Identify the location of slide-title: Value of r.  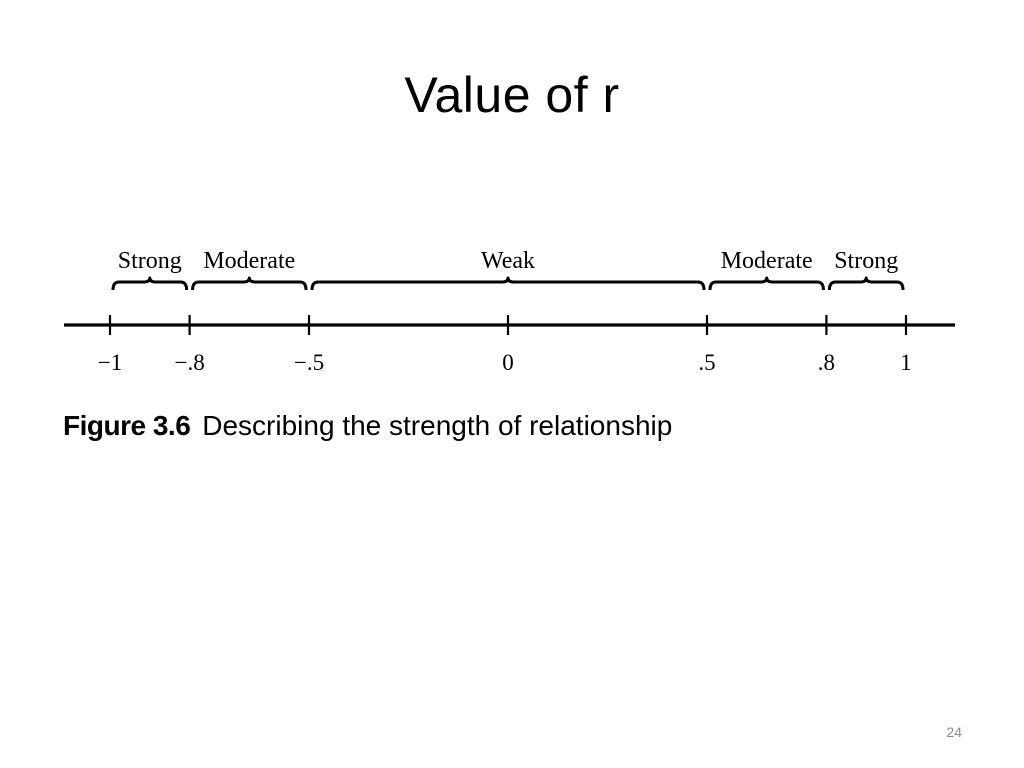
(512, 95).